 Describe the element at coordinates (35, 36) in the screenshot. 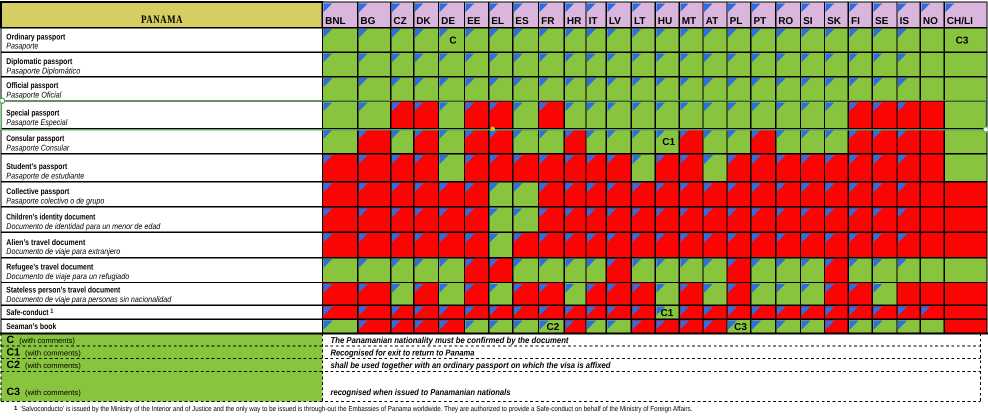

I see `svg-text: Ordinary passport` at that location.